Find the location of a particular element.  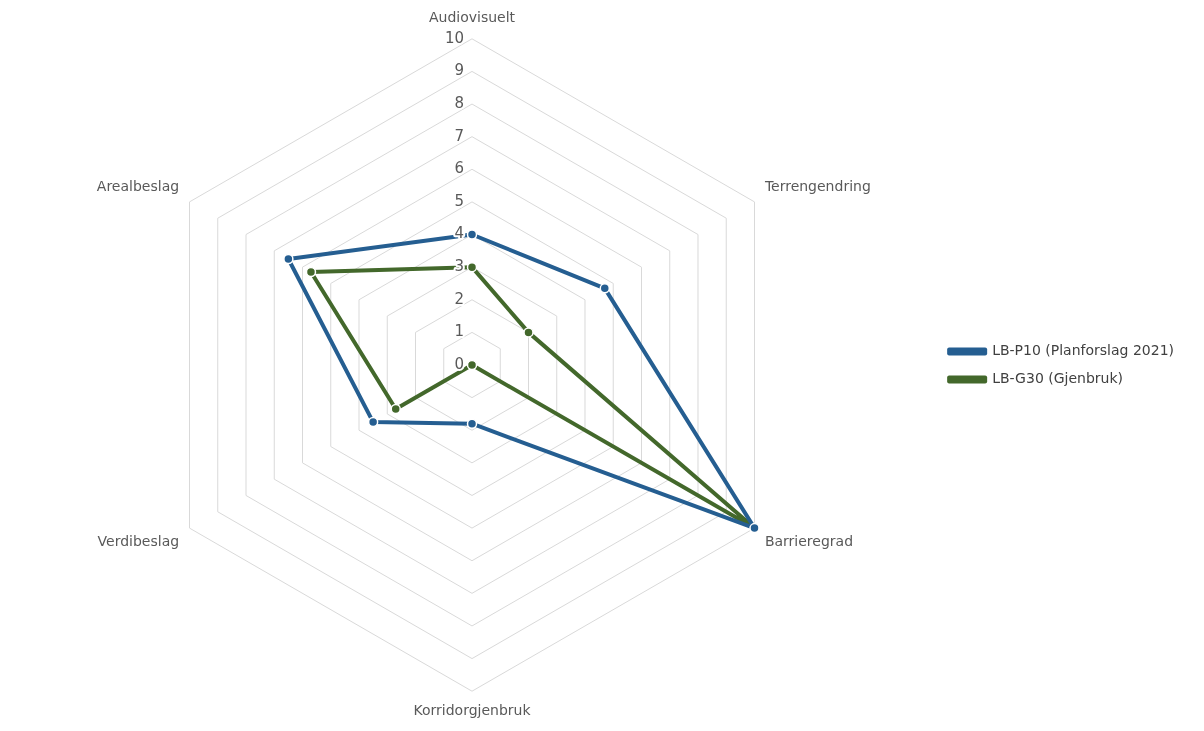

y-tick-label: 7 is located at coordinates (459, 135).